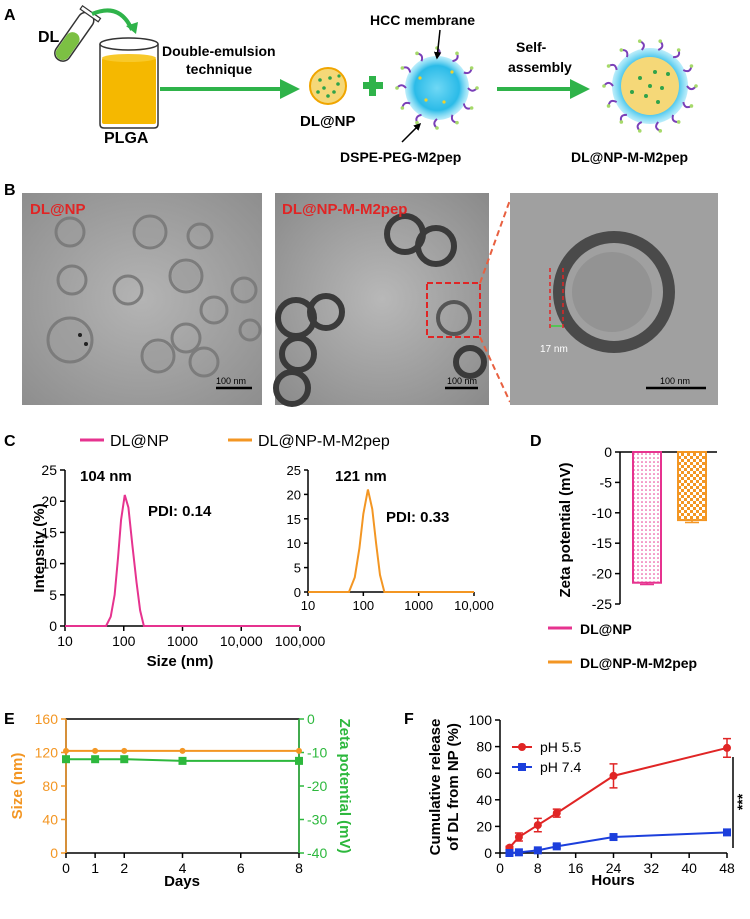 This screenshot has width=750, height=919. What do you see at coordinates (317, 786) in the screenshot?
I see `e-right-tick-label: -20` at bounding box center [317, 786].